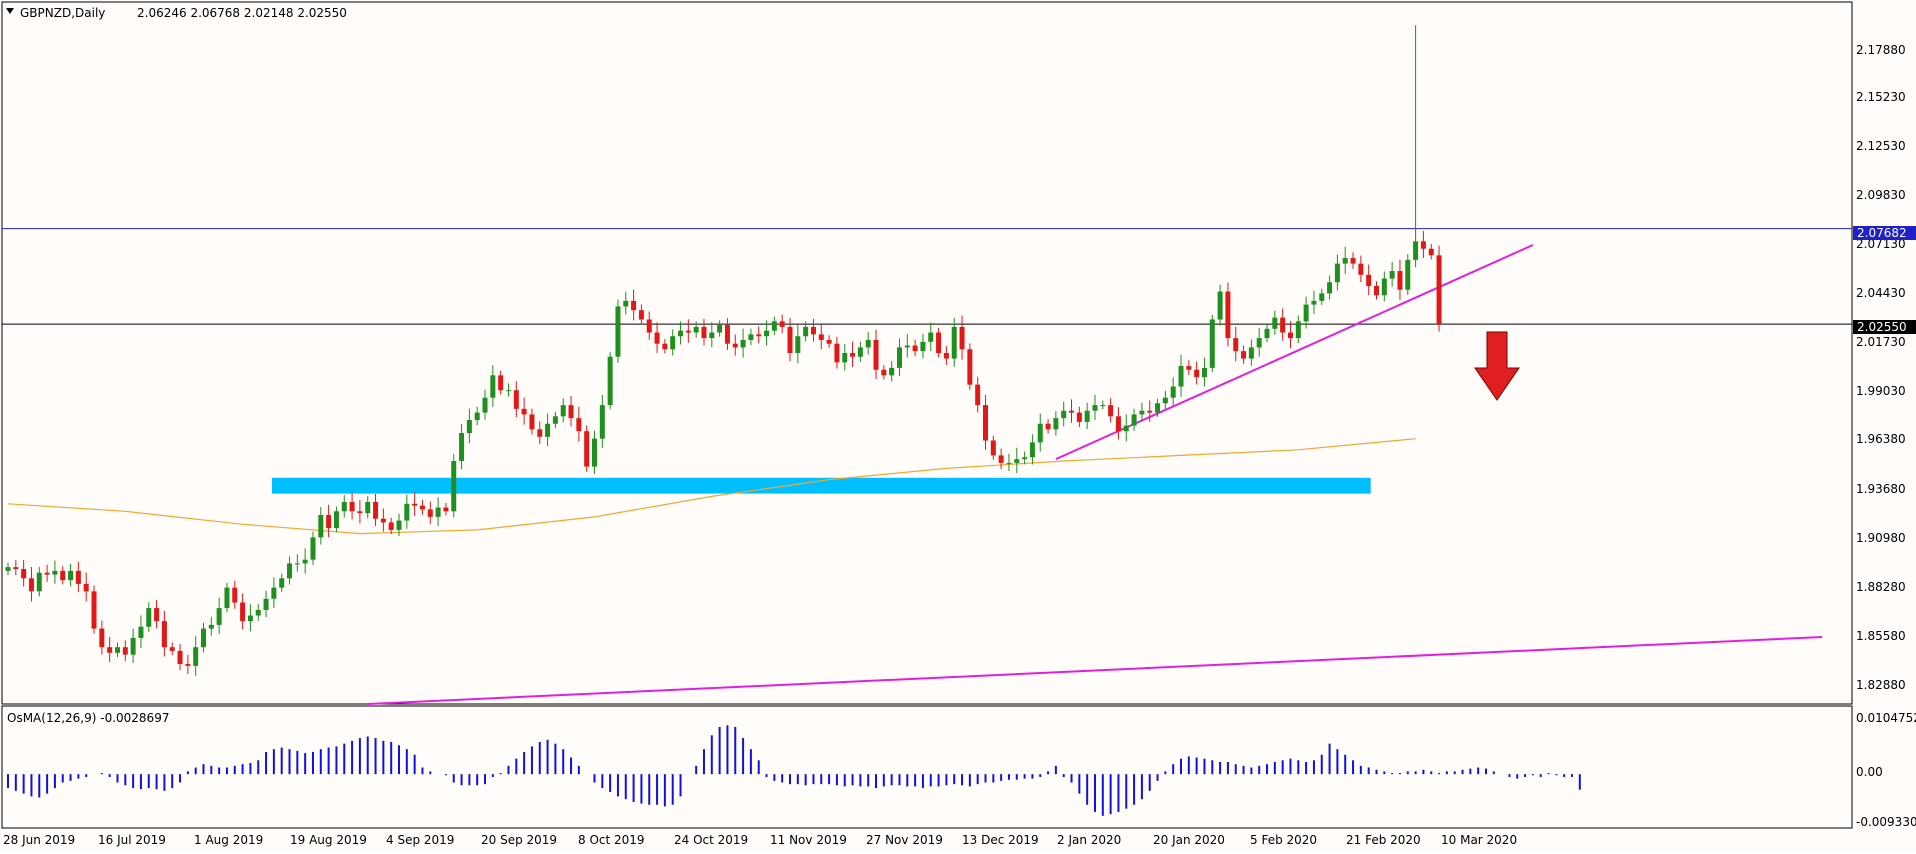 This screenshot has width=1916, height=854. I want to click on osma-tick: 0.0104752, so click(1886, 718).